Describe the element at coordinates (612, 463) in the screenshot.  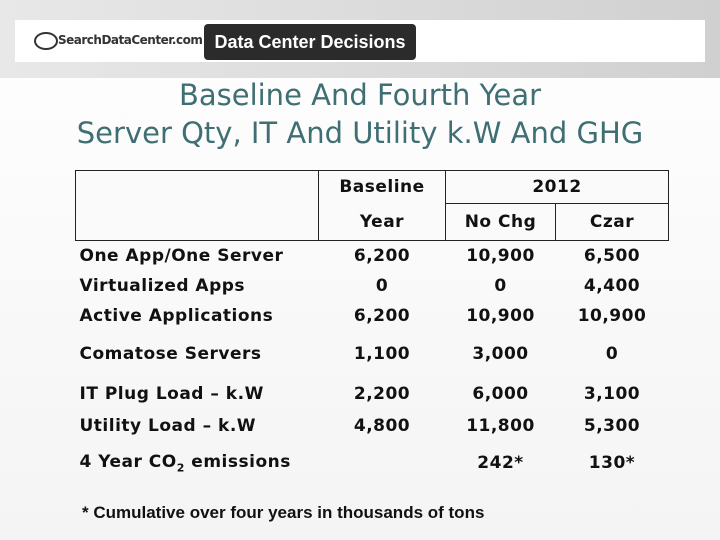
I see `cell: 130*` at that location.